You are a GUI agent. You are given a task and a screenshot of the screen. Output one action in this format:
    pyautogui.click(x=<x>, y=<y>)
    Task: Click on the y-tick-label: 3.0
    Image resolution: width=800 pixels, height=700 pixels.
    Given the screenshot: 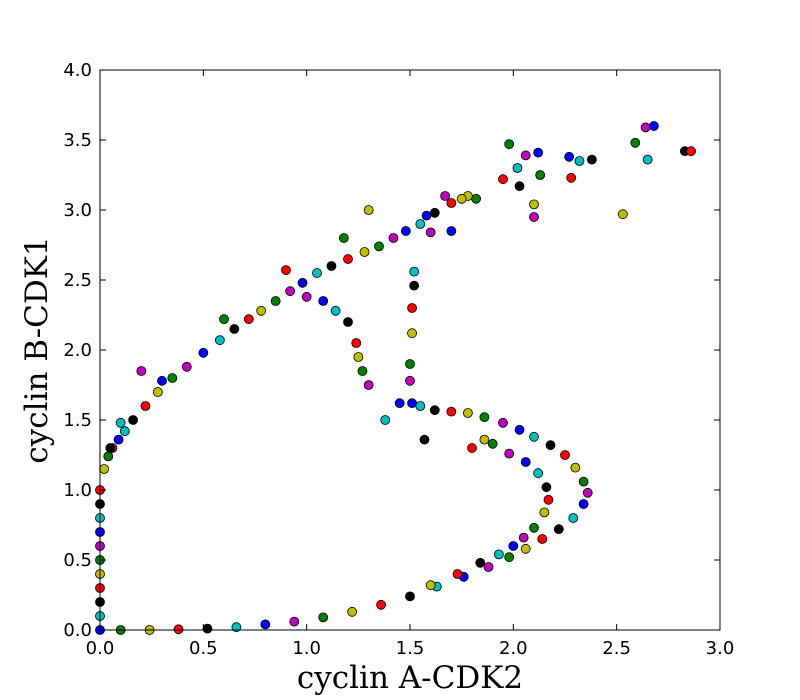 What is the action you would take?
    pyautogui.click(x=77, y=210)
    